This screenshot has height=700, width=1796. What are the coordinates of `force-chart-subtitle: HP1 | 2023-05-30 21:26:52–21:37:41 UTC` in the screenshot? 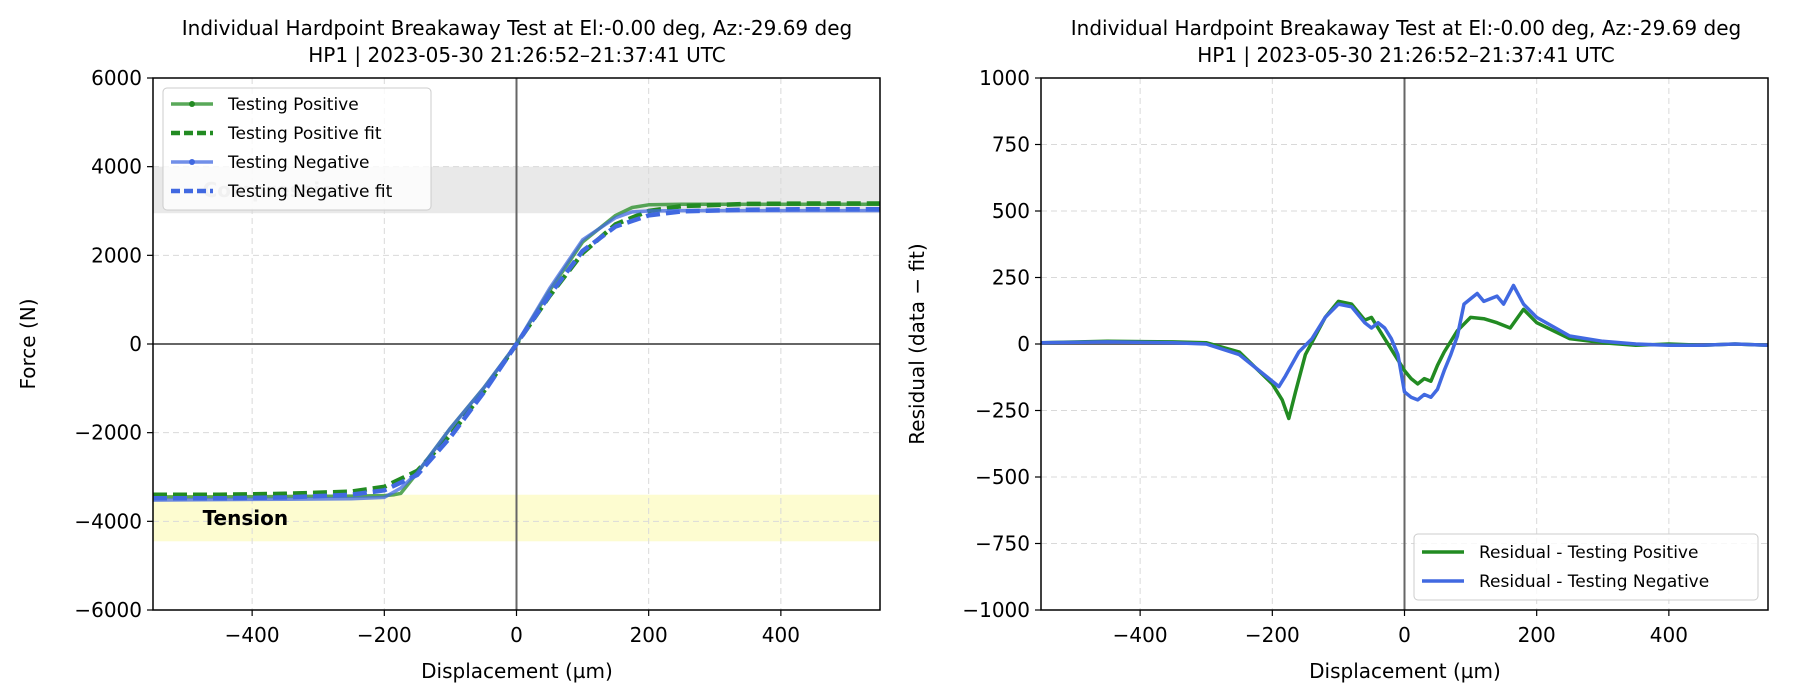 It's located at (517, 55).